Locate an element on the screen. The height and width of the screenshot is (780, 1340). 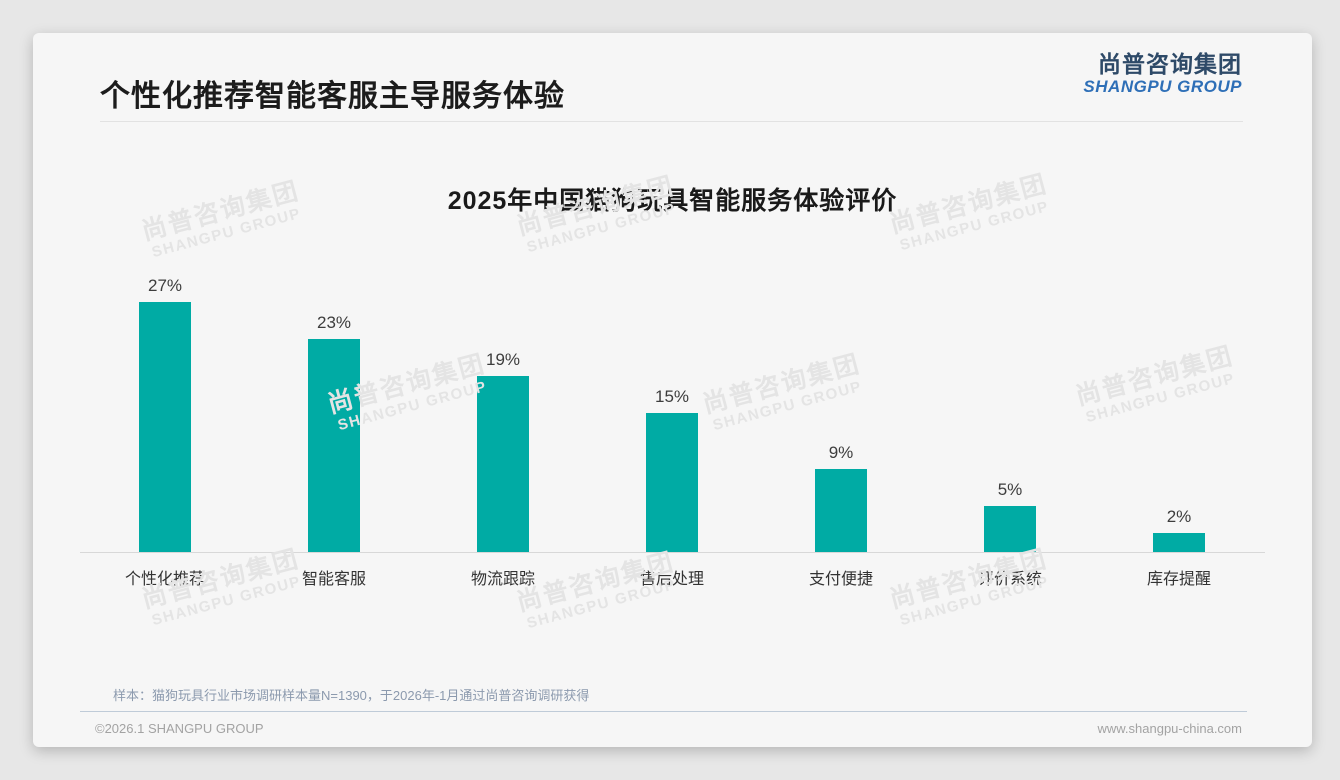
x-axis-label: 物流跟踪 is located at coordinates (502, 579).